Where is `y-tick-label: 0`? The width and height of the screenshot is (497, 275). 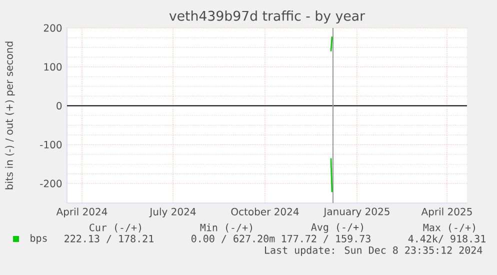
y-tick-label: 0 is located at coordinates (59, 106).